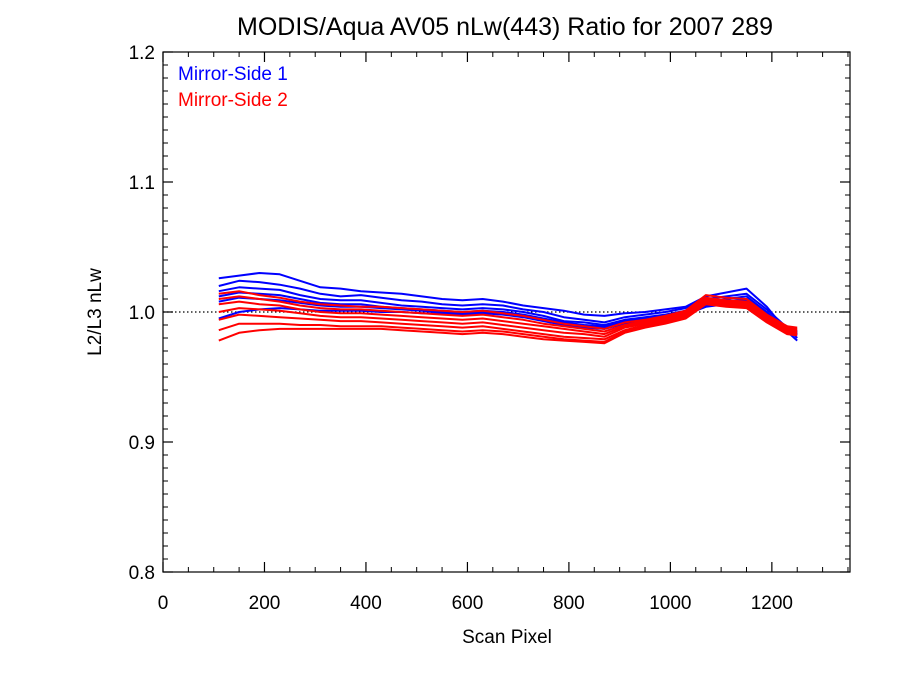 The width and height of the screenshot is (900, 675). I want to click on legend: Mirror-Side 1 Mirror-Side 2, so click(233, 87).